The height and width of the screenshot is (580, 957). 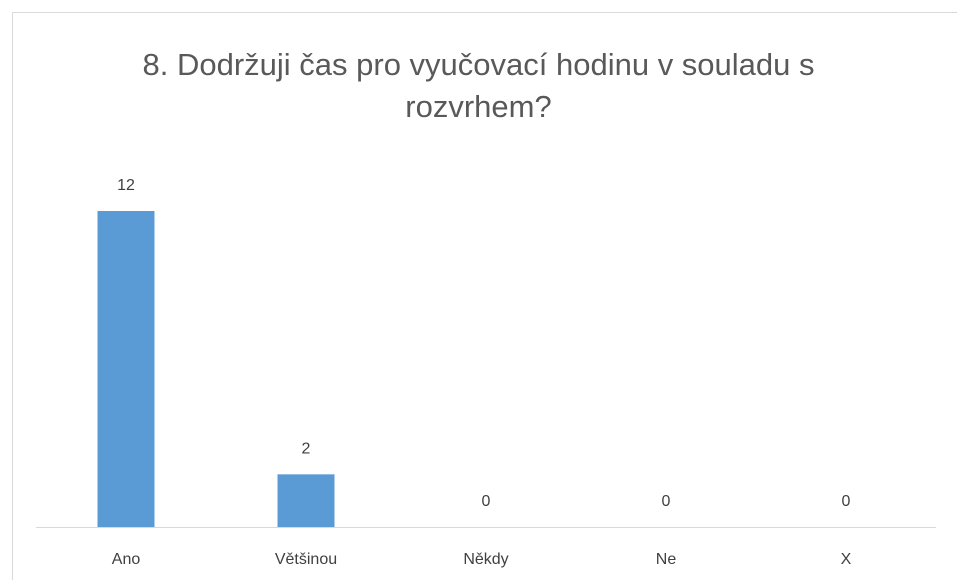 I want to click on x-tick-label: Ne, so click(x=666, y=559).